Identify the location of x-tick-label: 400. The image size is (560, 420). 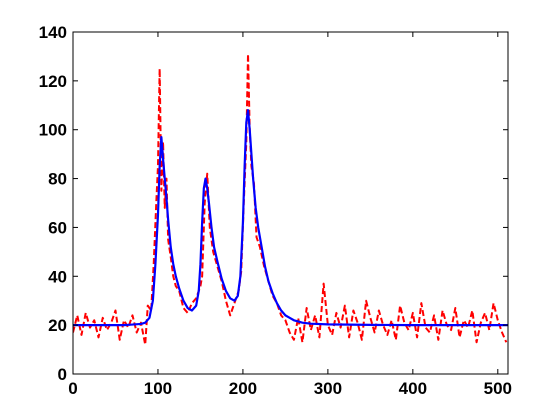
(413, 388).